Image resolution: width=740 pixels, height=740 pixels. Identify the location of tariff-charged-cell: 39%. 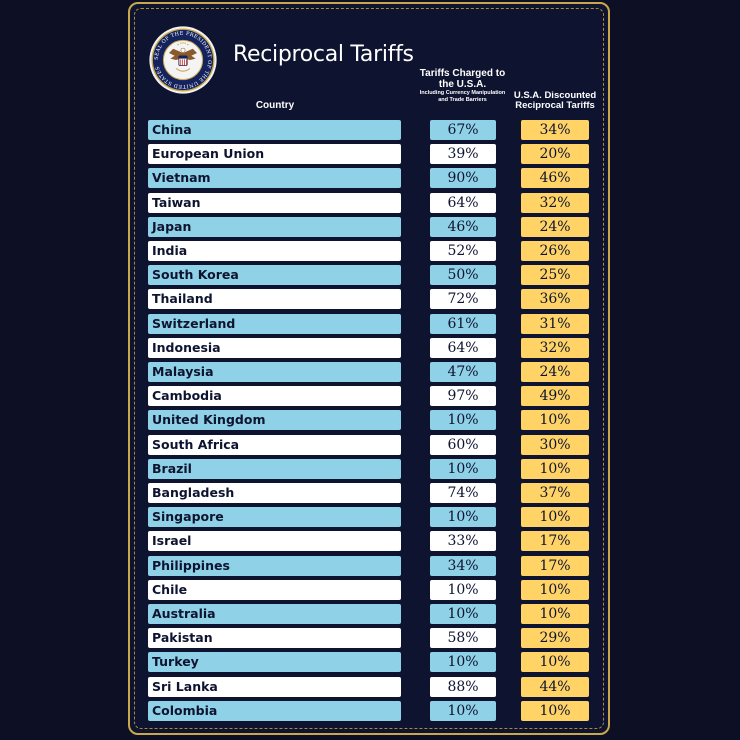
(463, 154).